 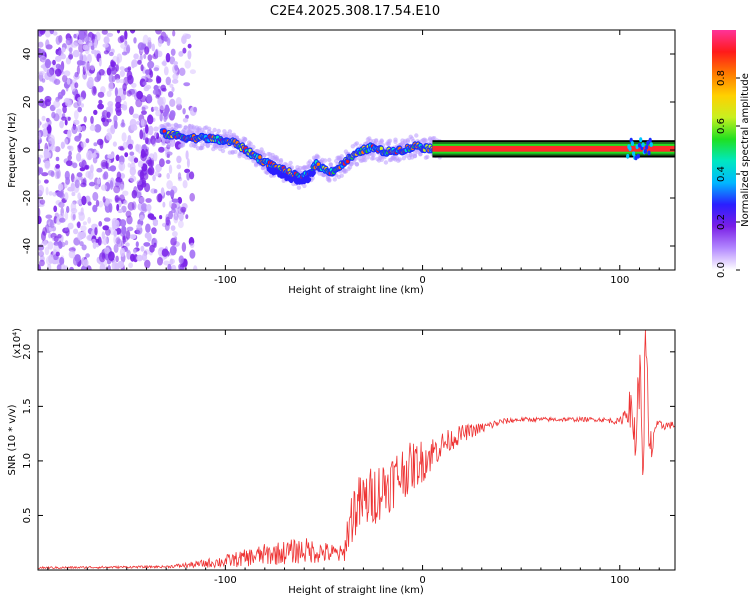 What do you see at coordinates (728, 174) in the screenshot?
I see `colorbar-ticks: 0.0 0.2 0.4 0.6 0.8` at bounding box center [728, 174].